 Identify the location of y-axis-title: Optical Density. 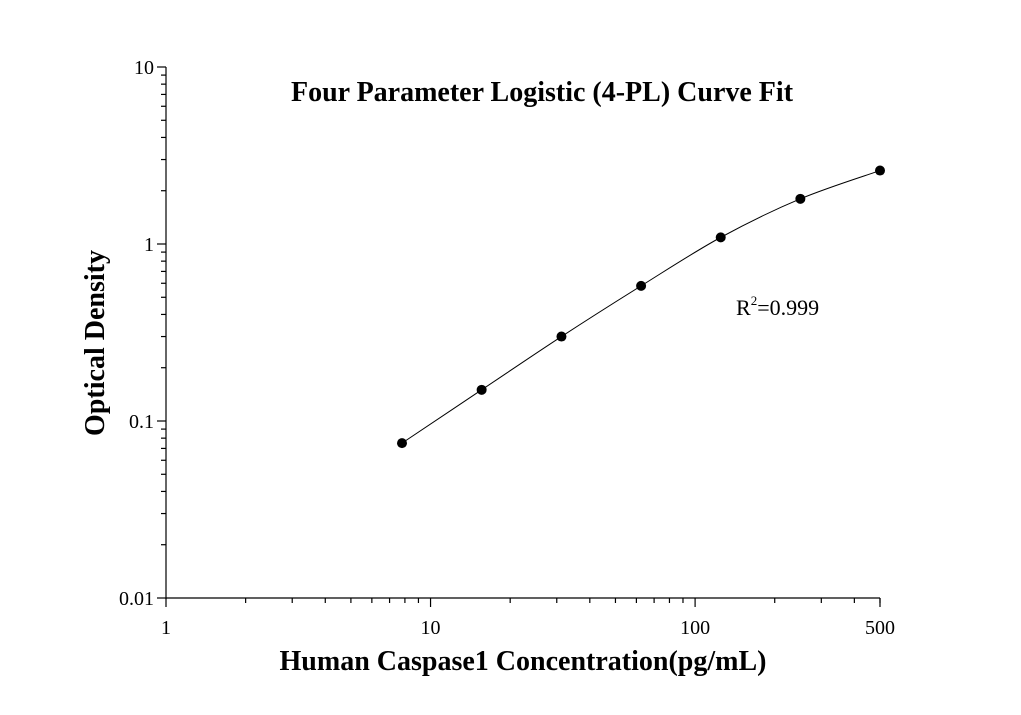
(95, 343).